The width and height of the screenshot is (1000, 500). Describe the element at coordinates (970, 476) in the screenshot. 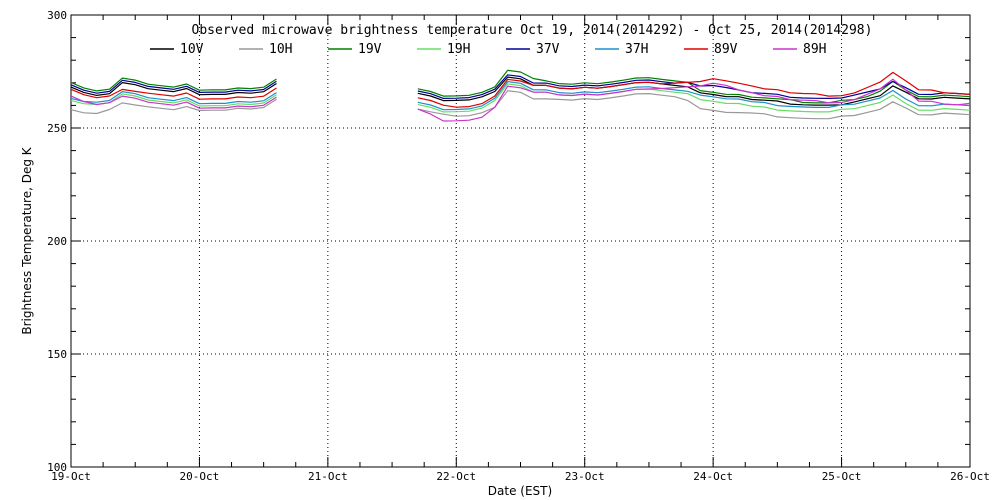

I see `x-tick-label: 26-Oct` at that location.